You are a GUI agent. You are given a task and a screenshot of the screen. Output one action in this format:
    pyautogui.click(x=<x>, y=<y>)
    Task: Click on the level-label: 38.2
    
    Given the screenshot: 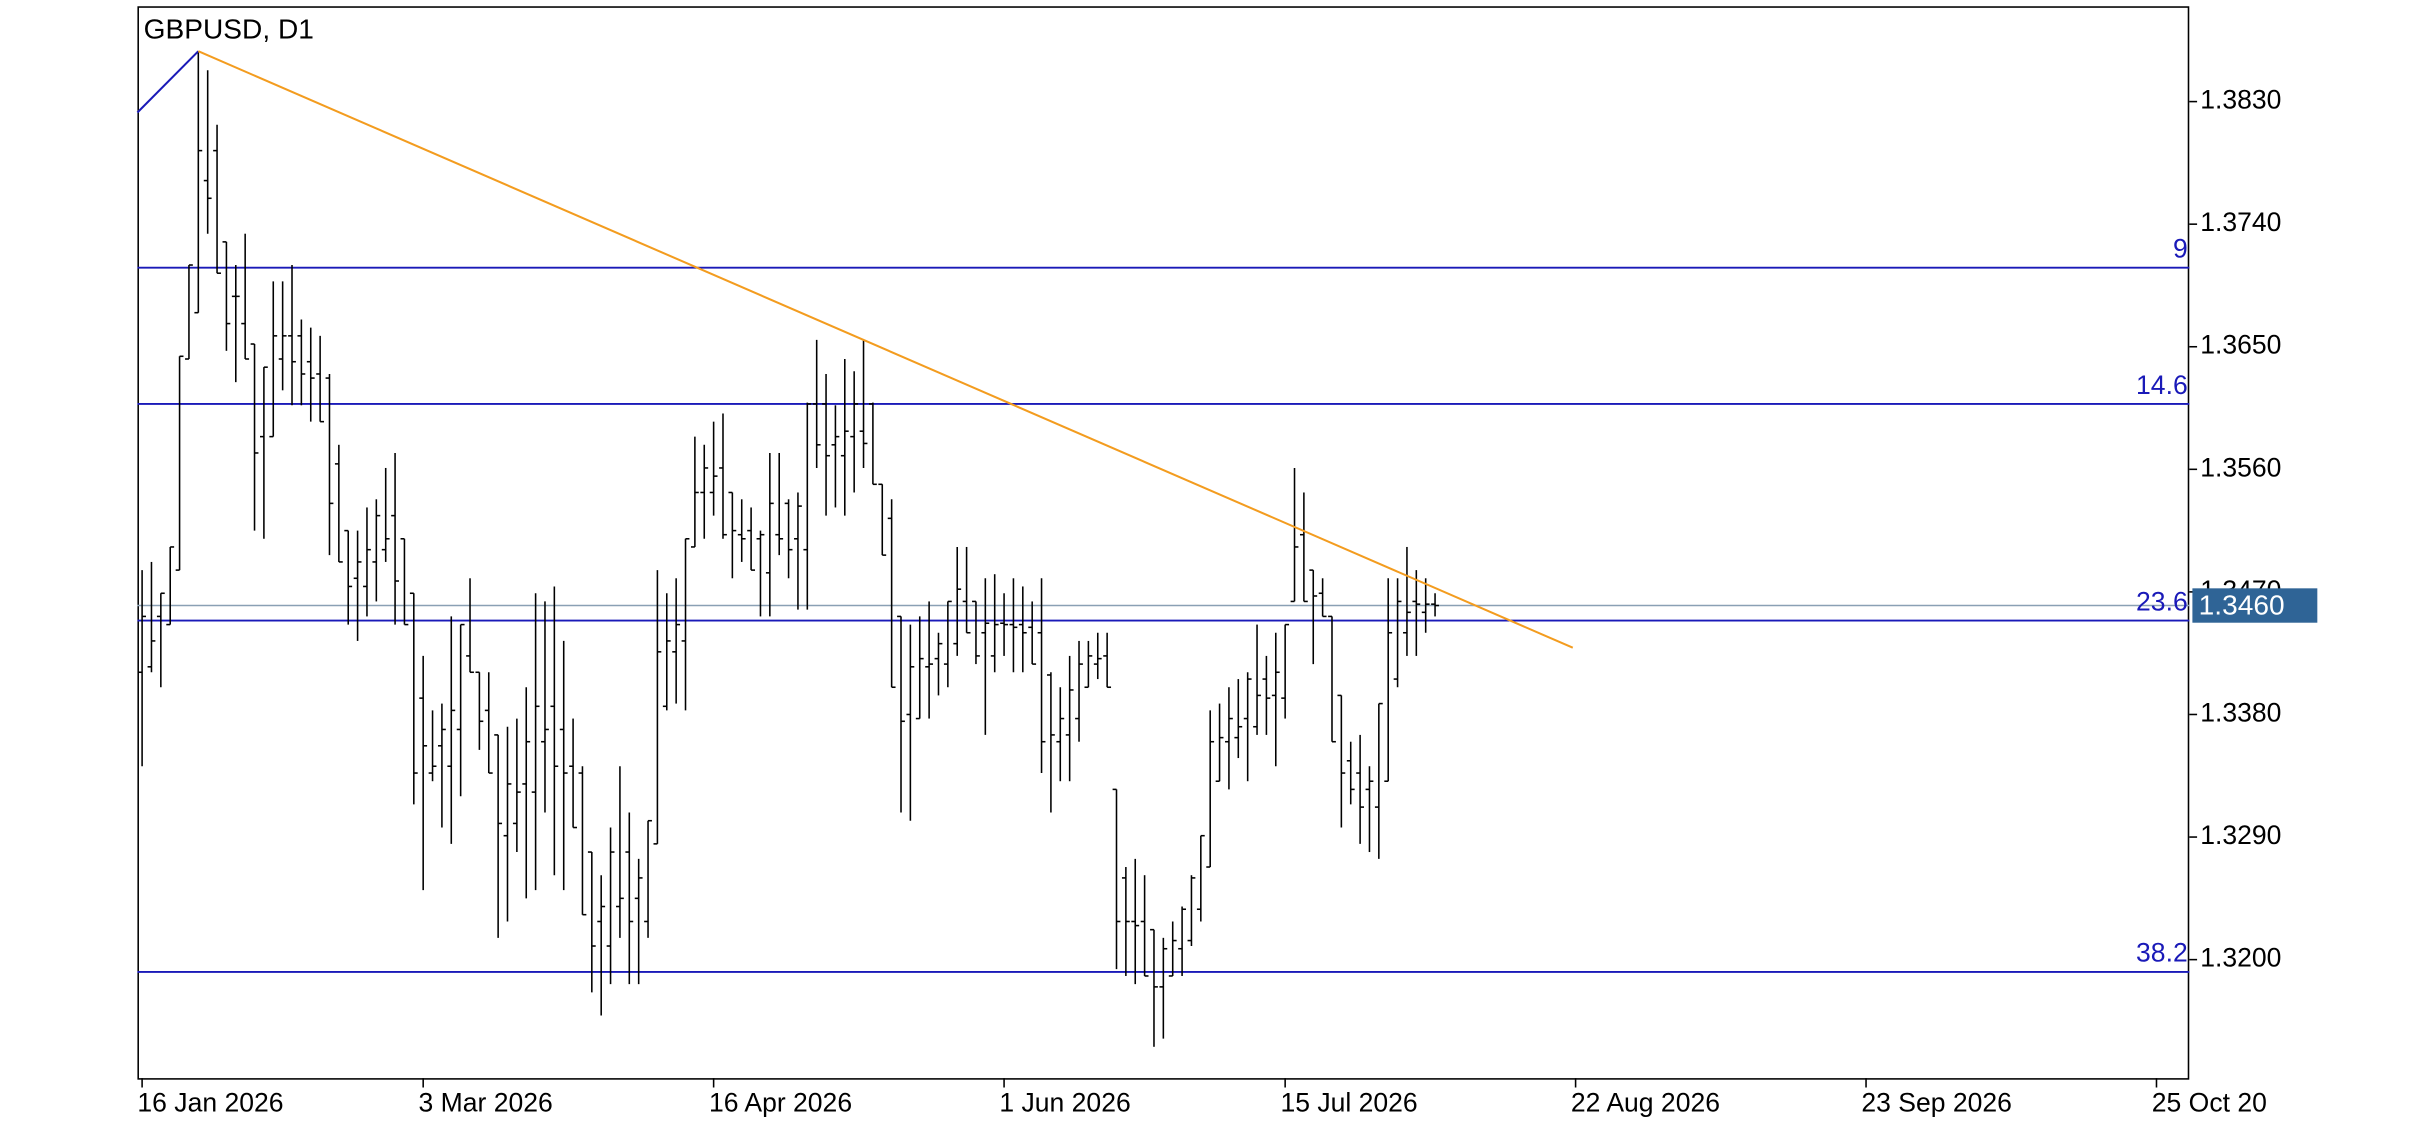 What is the action you would take?
    pyautogui.click(x=2162, y=953)
    